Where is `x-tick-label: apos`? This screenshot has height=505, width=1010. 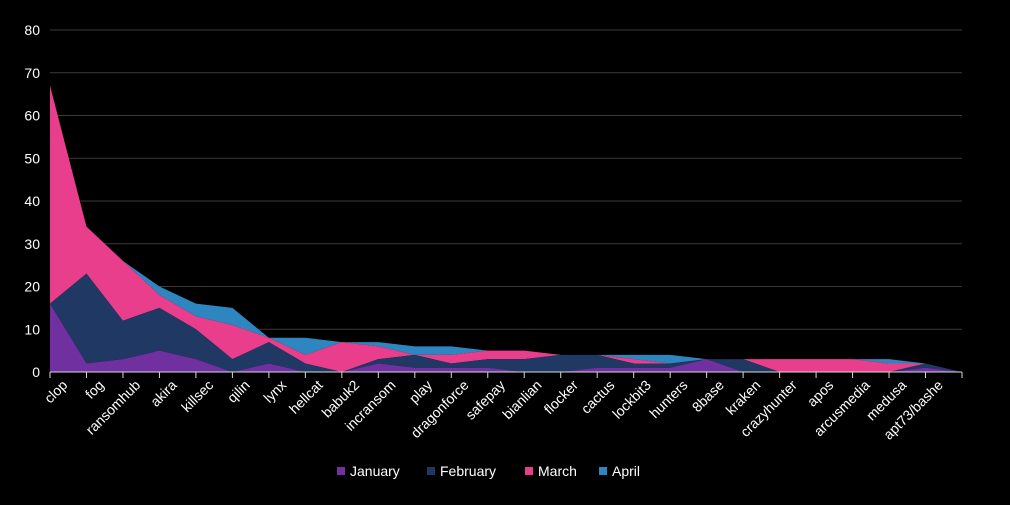 x-tick-label: apos is located at coordinates (820, 393).